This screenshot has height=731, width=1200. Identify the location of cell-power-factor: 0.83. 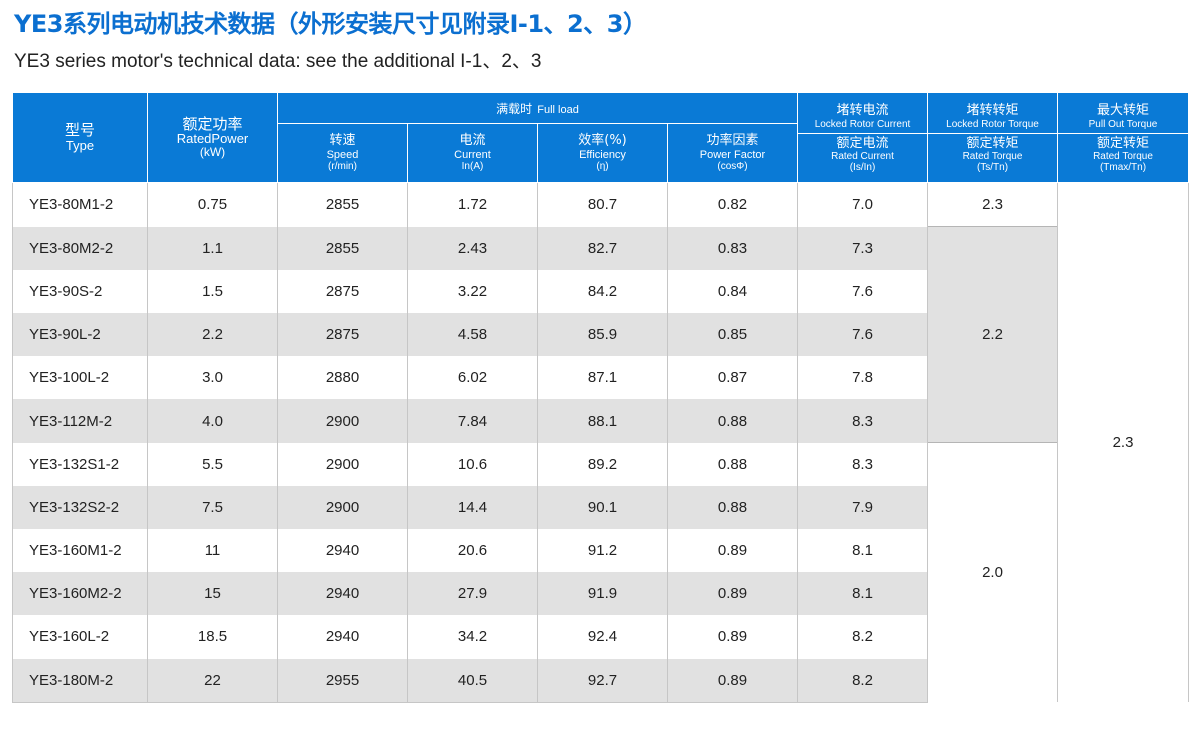
(732, 248).